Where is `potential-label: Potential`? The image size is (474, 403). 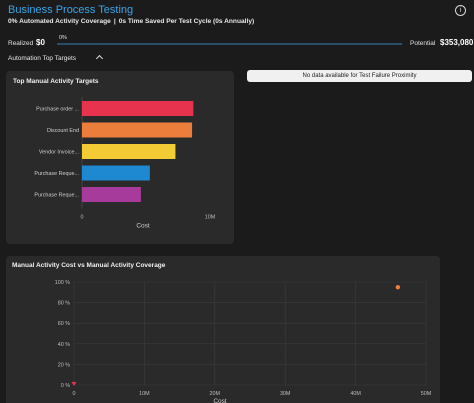 potential-label: Potential is located at coordinates (423, 43).